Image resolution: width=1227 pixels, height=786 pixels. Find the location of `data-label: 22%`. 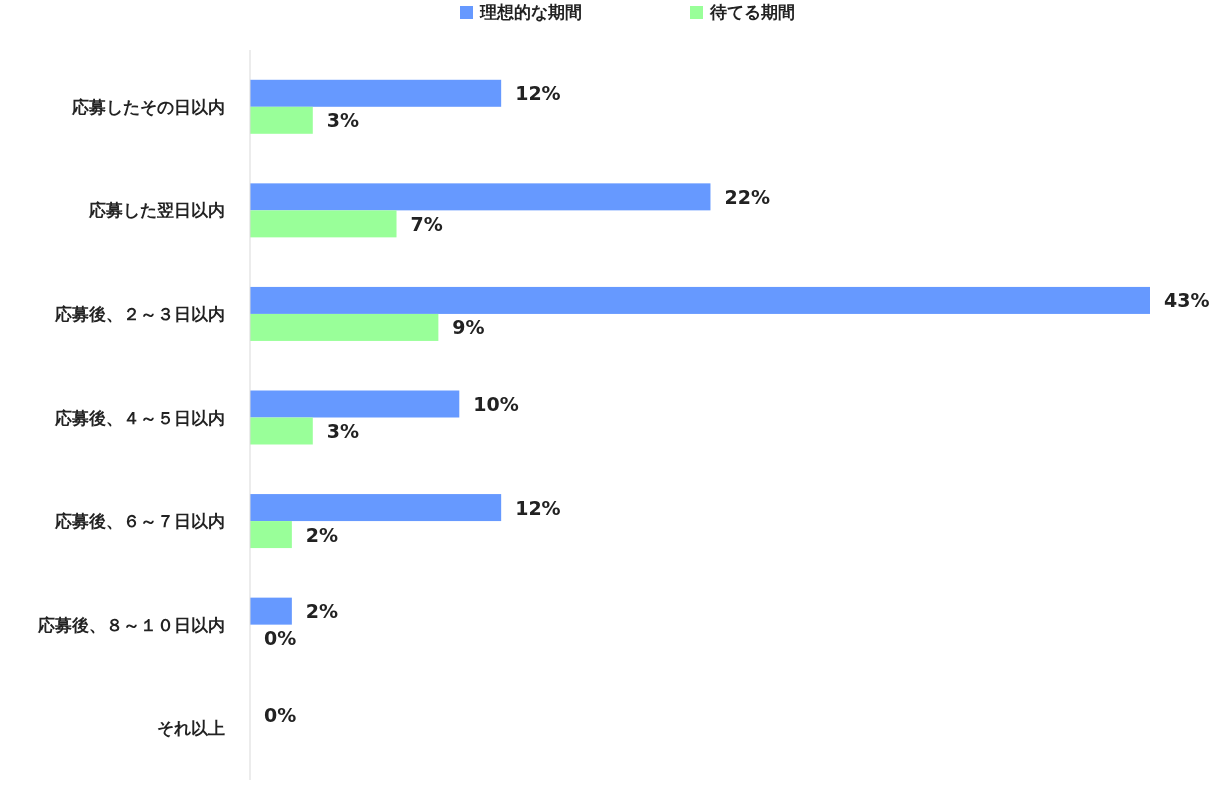

data-label: 22% is located at coordinates (747, 196).